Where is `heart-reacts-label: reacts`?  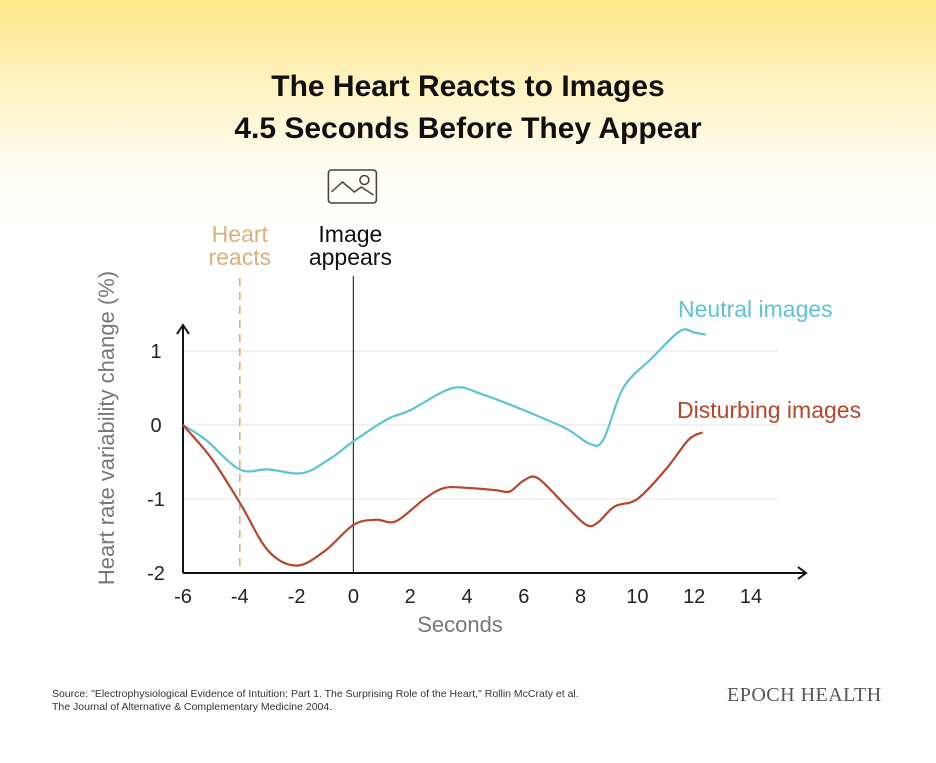 heart-reacts-label: reacts is located at coordinates (239, 257).